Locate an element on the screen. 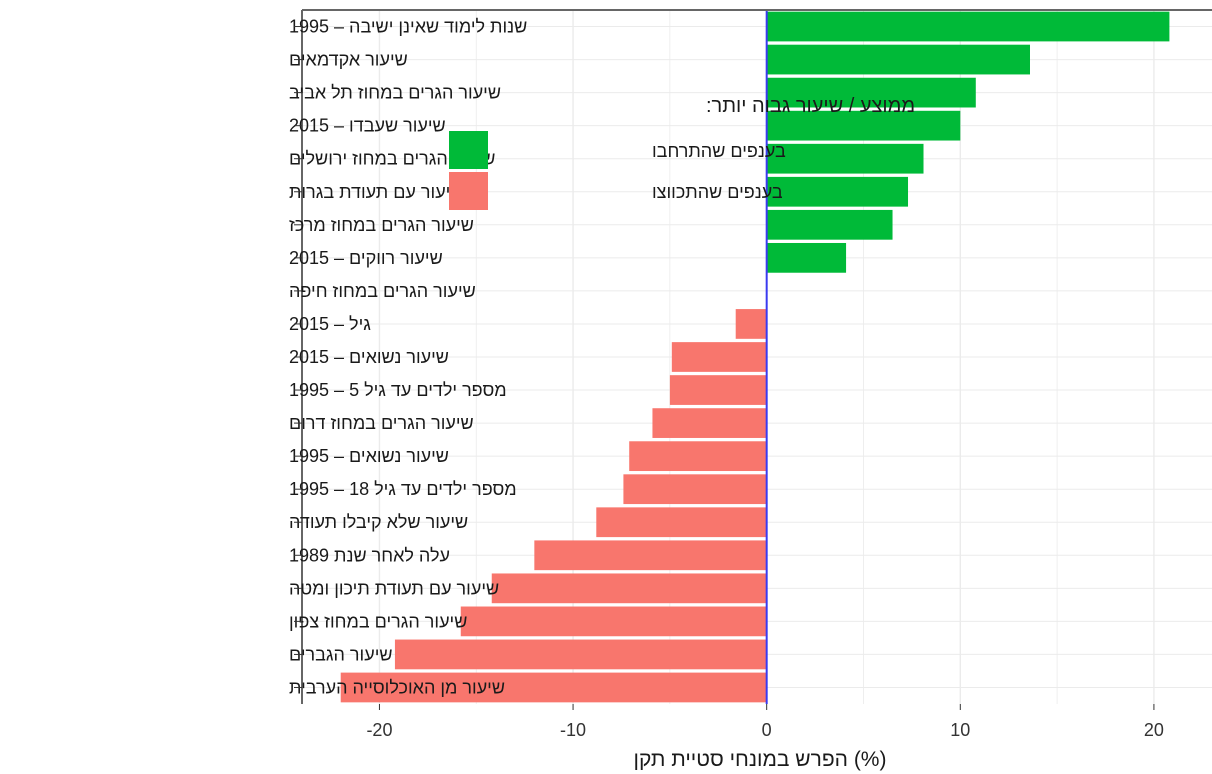 Image resolution: width=1212 pixels, height=774 pixels. category-label: שיעור מן האוכלוסייה הערבית is located at coordinates (397, 687).